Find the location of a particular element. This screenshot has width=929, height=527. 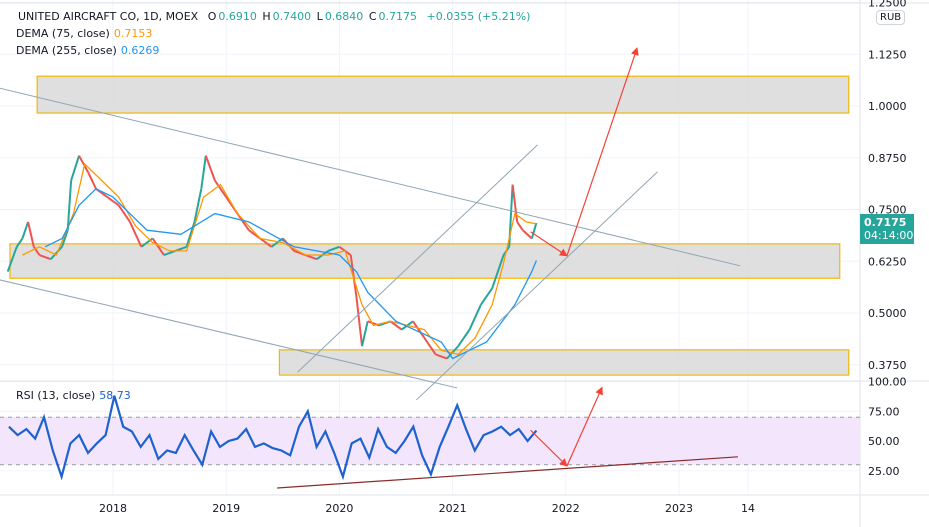

time-tick-label: 2019 is located at coordinates (226, 508).